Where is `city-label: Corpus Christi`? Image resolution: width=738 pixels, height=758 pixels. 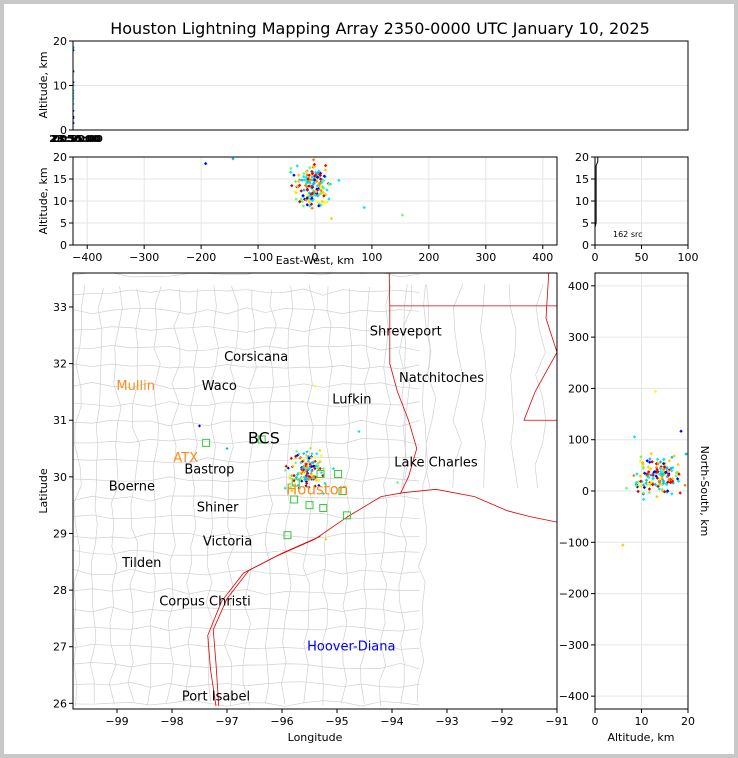 city-label: Corpus Christi is located at coordinates (205, 601).